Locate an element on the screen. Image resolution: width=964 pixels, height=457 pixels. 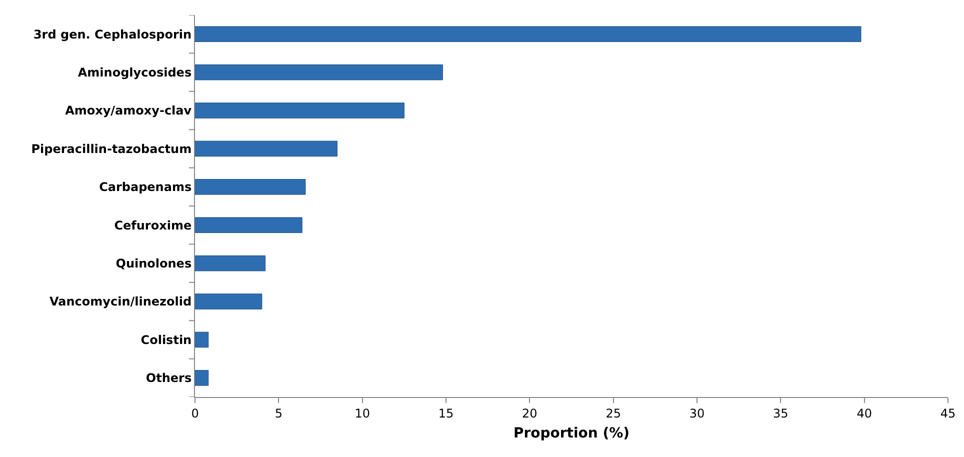
y-tick-label: Others is located at coordinates (169, 378).